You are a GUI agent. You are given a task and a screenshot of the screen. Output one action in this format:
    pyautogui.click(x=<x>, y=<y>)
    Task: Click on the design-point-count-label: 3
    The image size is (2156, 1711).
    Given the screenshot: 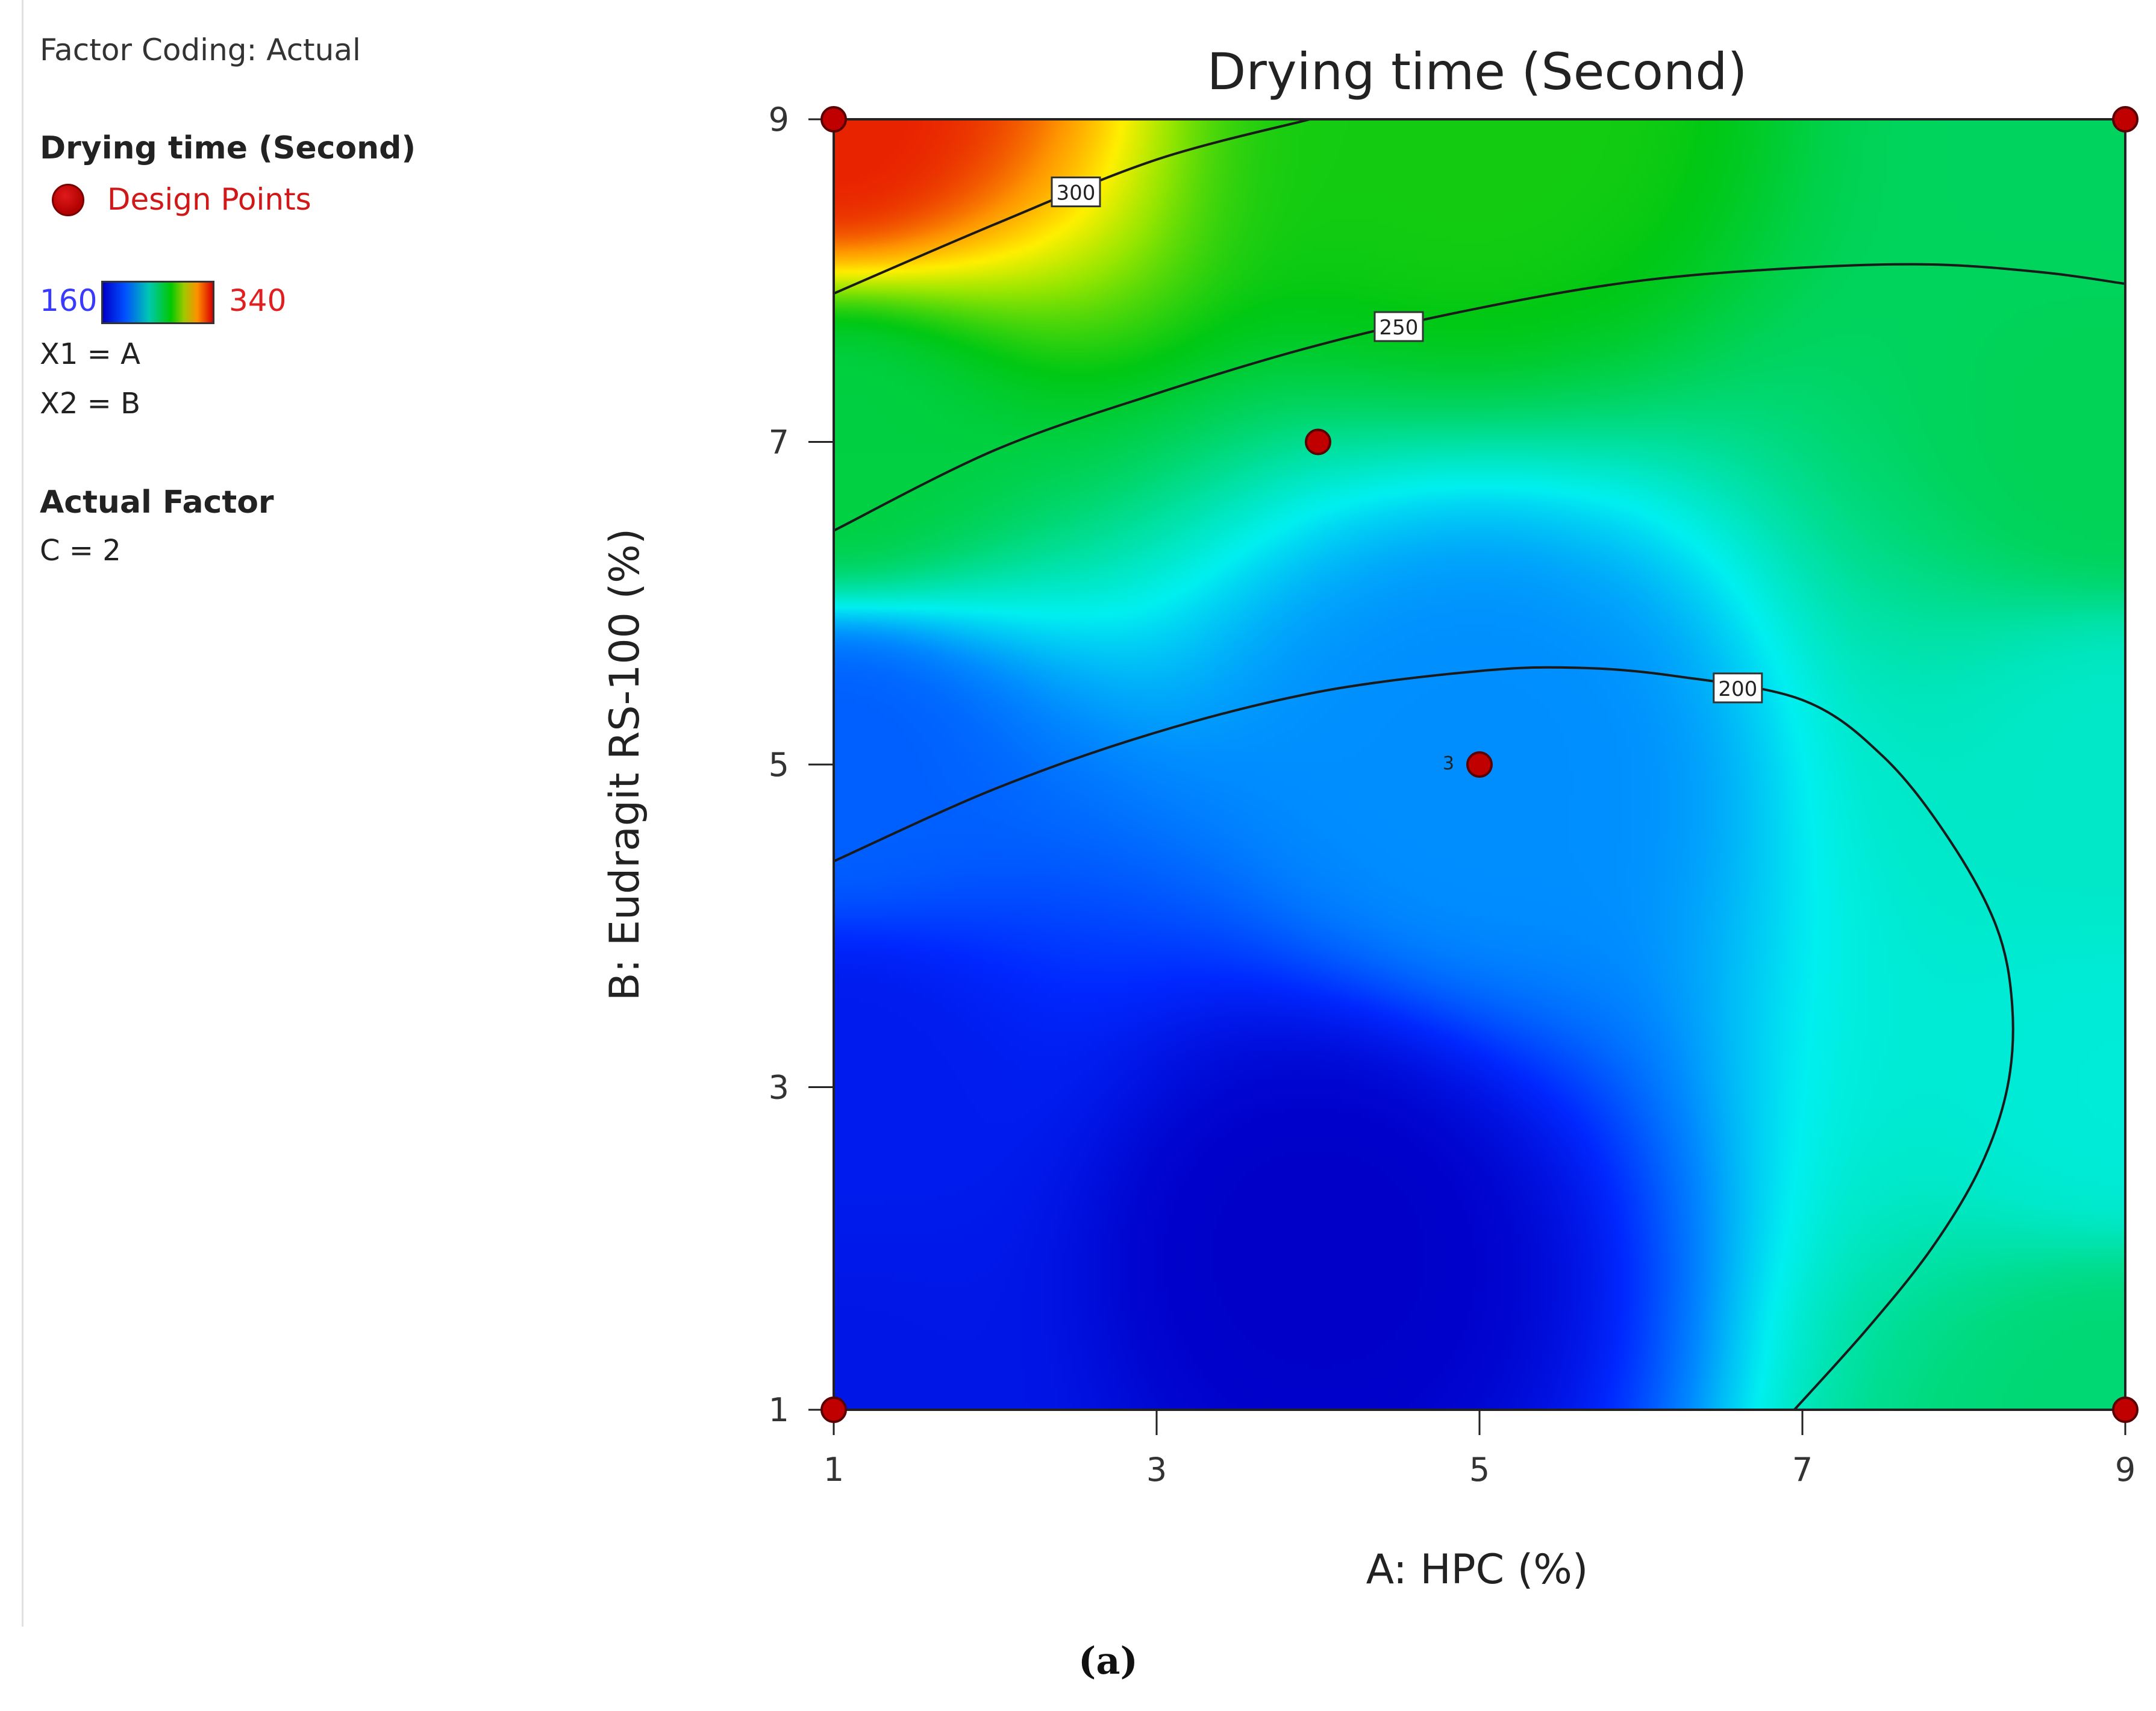 What is the action you would take?
    pyautogui.click(x=1448, y=763)
    